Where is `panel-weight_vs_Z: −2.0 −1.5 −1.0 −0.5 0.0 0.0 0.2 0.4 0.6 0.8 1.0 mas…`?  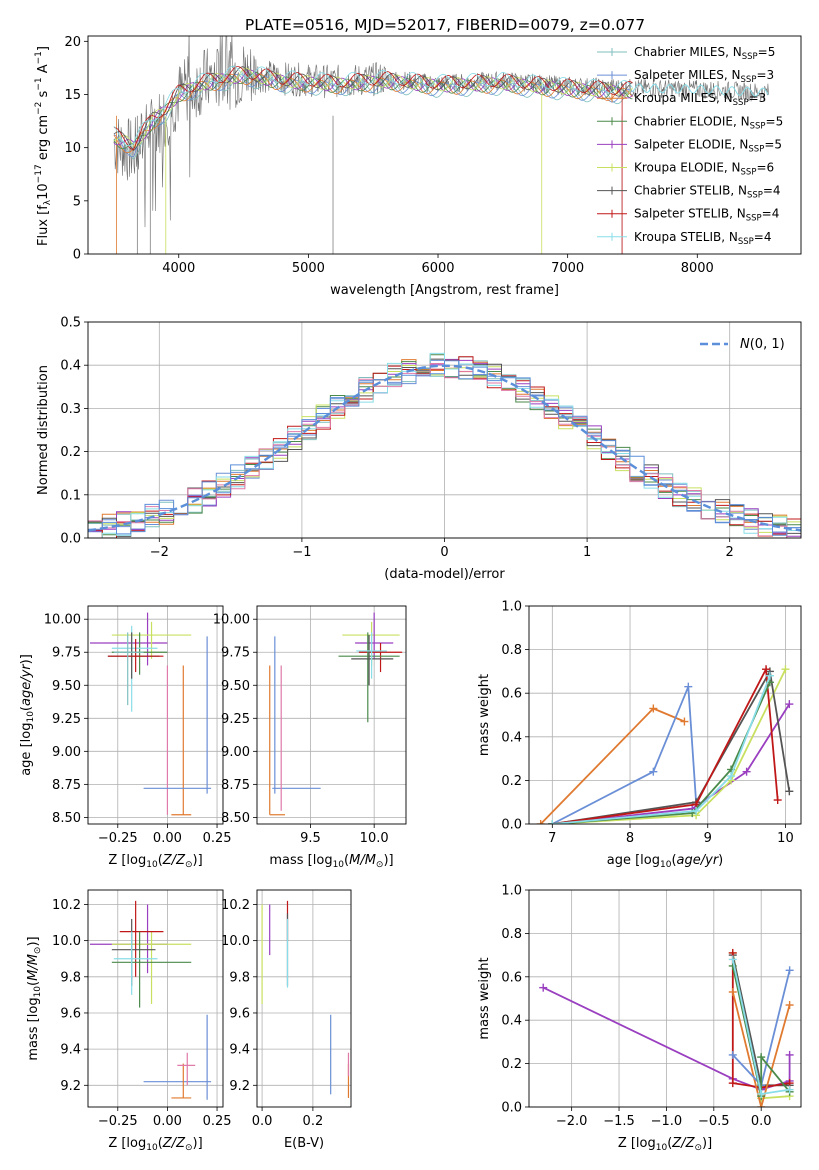
panel-weight_vs_Z: −2.0 −1.5 −1.0 −0.5 0.0 0.0 0.2 0.4 0.6 0.8 1.0 mas… is located at coordinates (639, 1018).